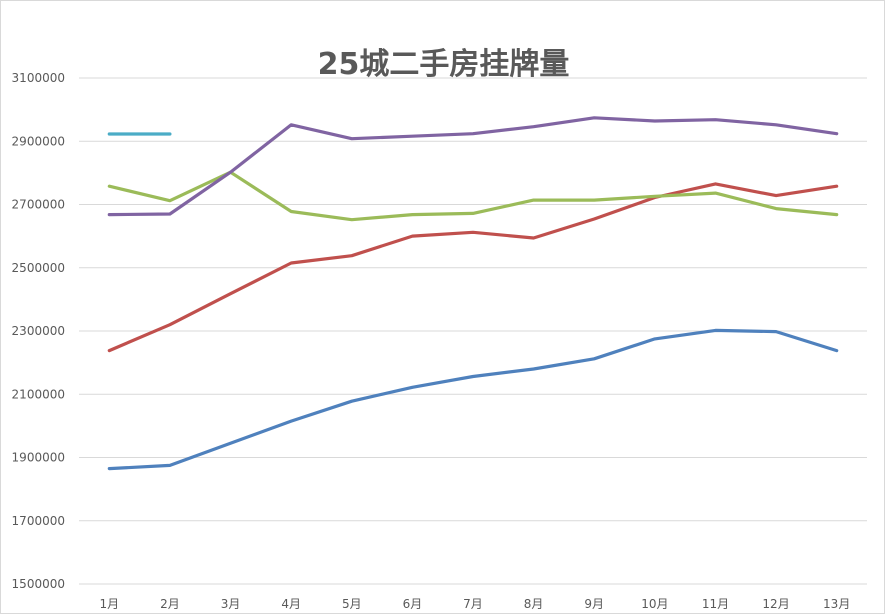  Describe the element at coordinates (291, 604) in the screenshot. I see `x-tick-label: 4月` at that location.